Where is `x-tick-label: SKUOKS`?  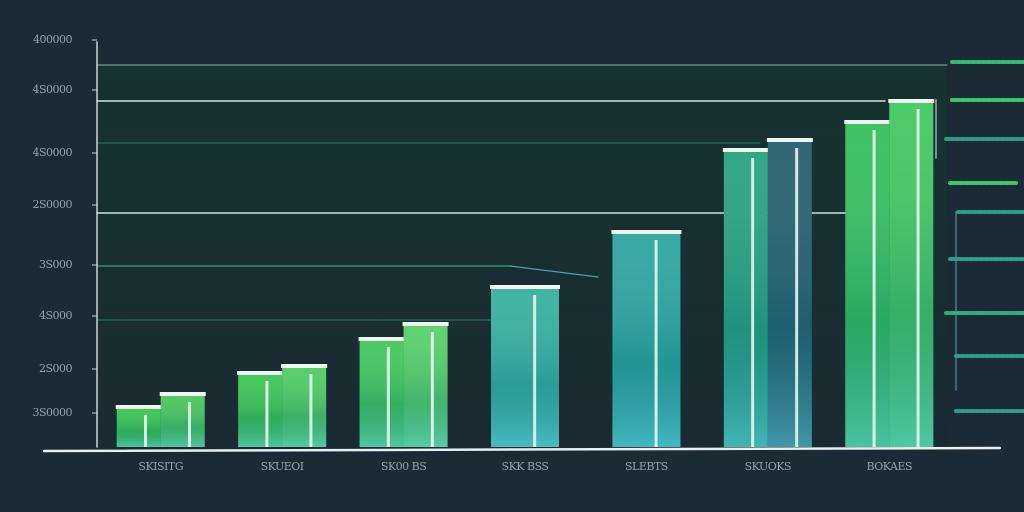
x-tick-label: SKUOKS is located at coordinates (768, 466).